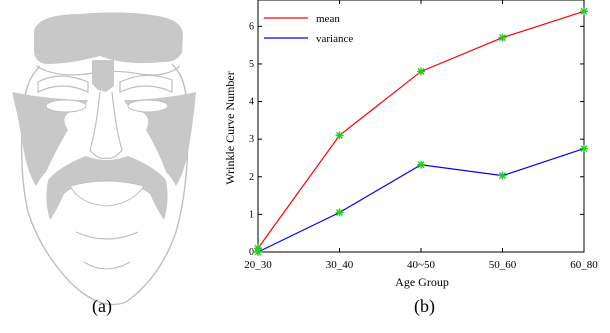  What do you see at coordinates (148, 106) in the screenshot?
I see `right-eye` at bounding box center [148, 106].